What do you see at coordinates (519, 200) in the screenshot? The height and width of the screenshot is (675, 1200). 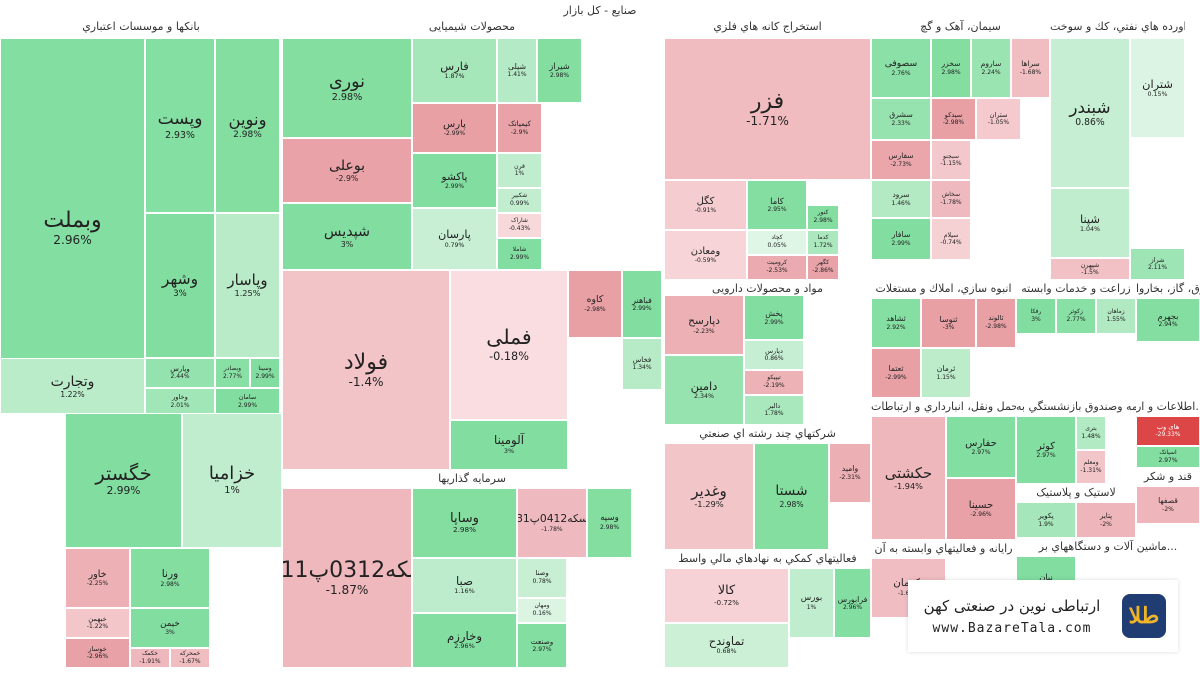 I see `treemap-cell: شکبیر 0.99%` at bounding box center [519, 200].